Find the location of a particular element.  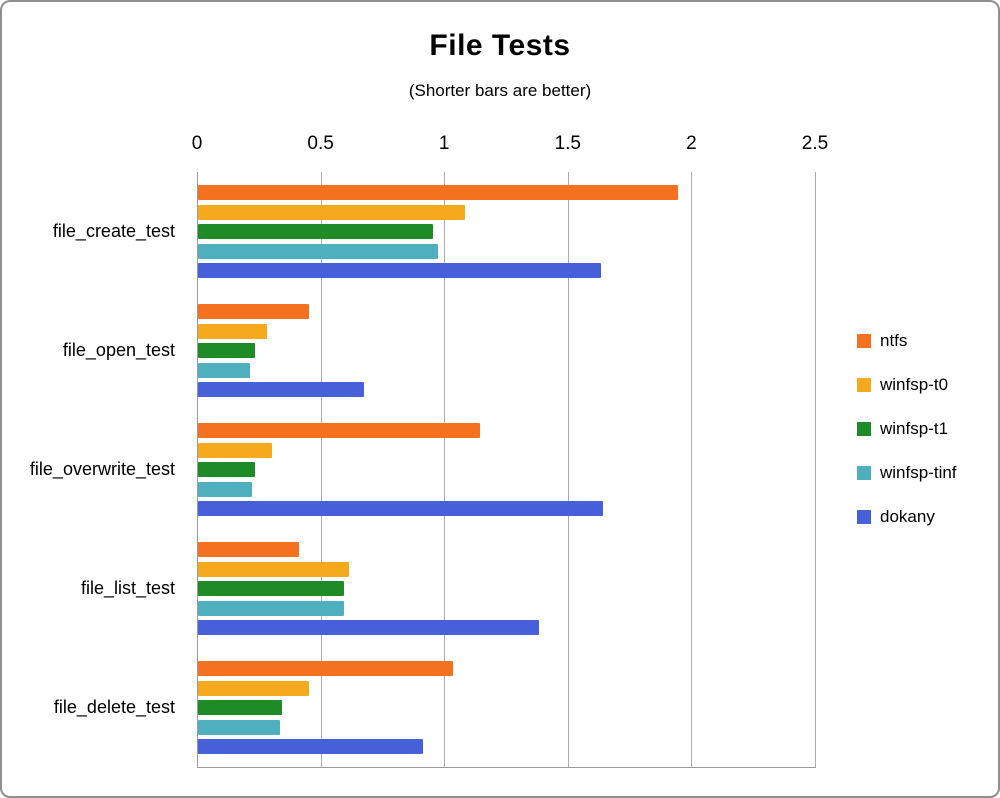

category-label: file_open_test is located at coordinates (118, 350).